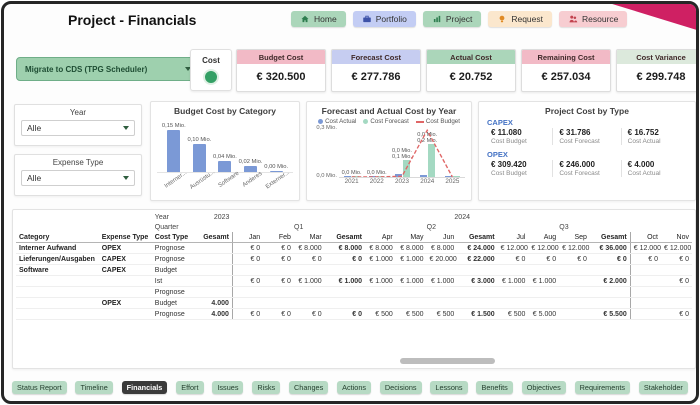 The height and width of the screenshot is (405, 700). I want to click on stat-value: € 309.420, so click(509, 164).